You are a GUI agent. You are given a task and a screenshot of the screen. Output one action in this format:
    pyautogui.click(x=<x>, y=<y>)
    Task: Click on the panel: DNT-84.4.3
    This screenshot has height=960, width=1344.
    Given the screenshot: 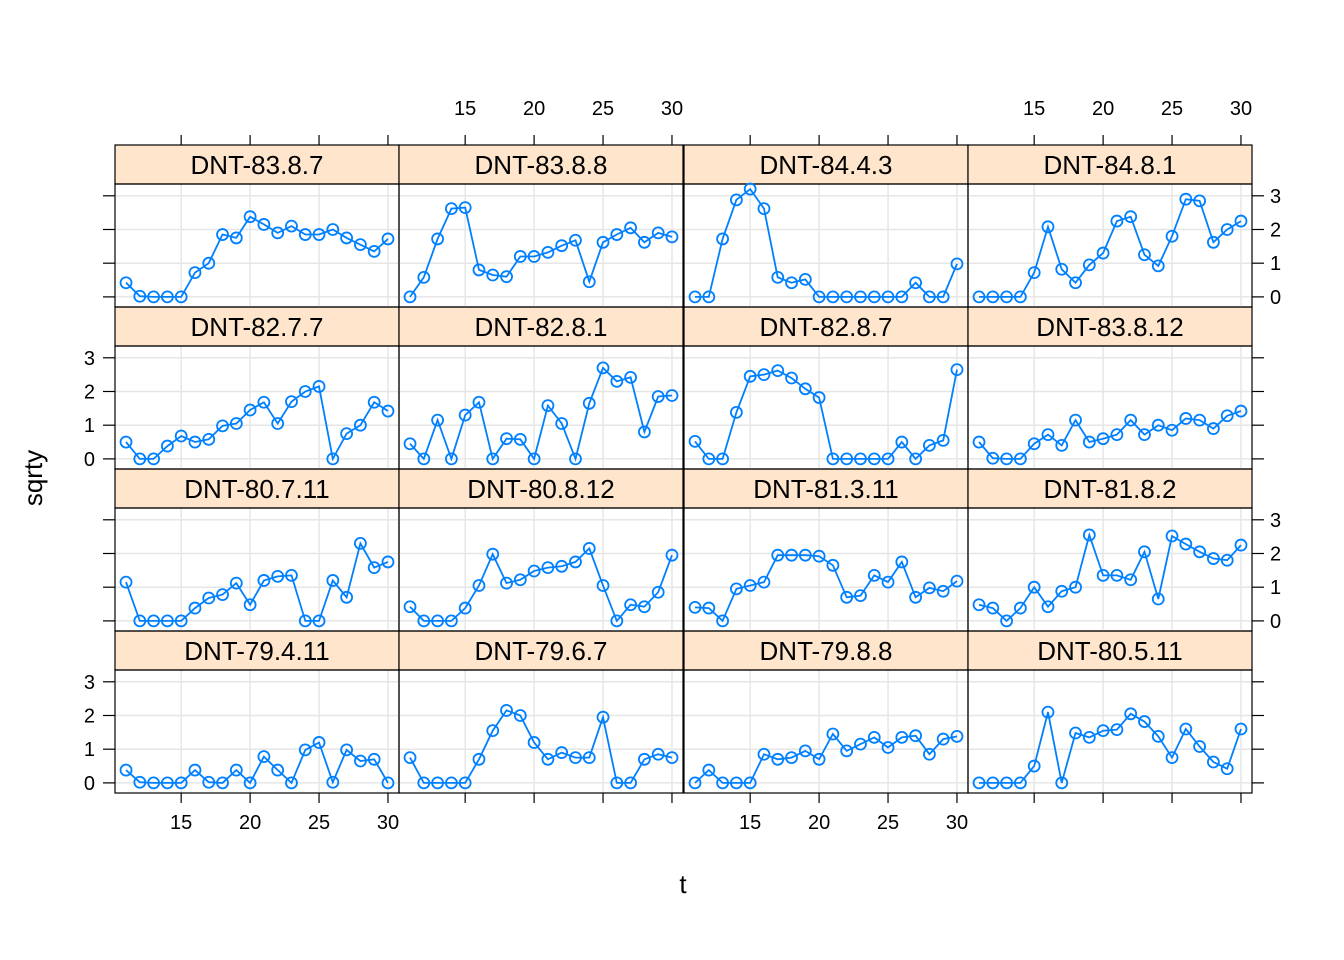 What is the action you would take?
    pyautogui.click(x=826, y=226)
    